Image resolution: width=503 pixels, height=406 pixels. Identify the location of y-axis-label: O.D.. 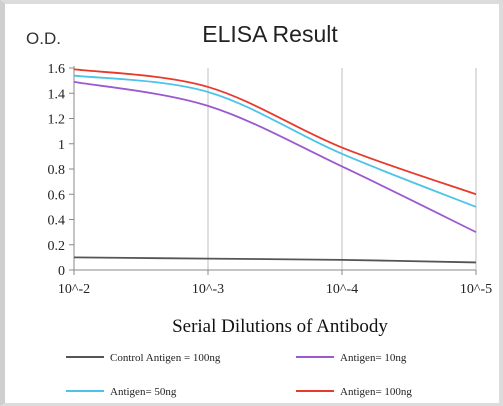
(43, 38).